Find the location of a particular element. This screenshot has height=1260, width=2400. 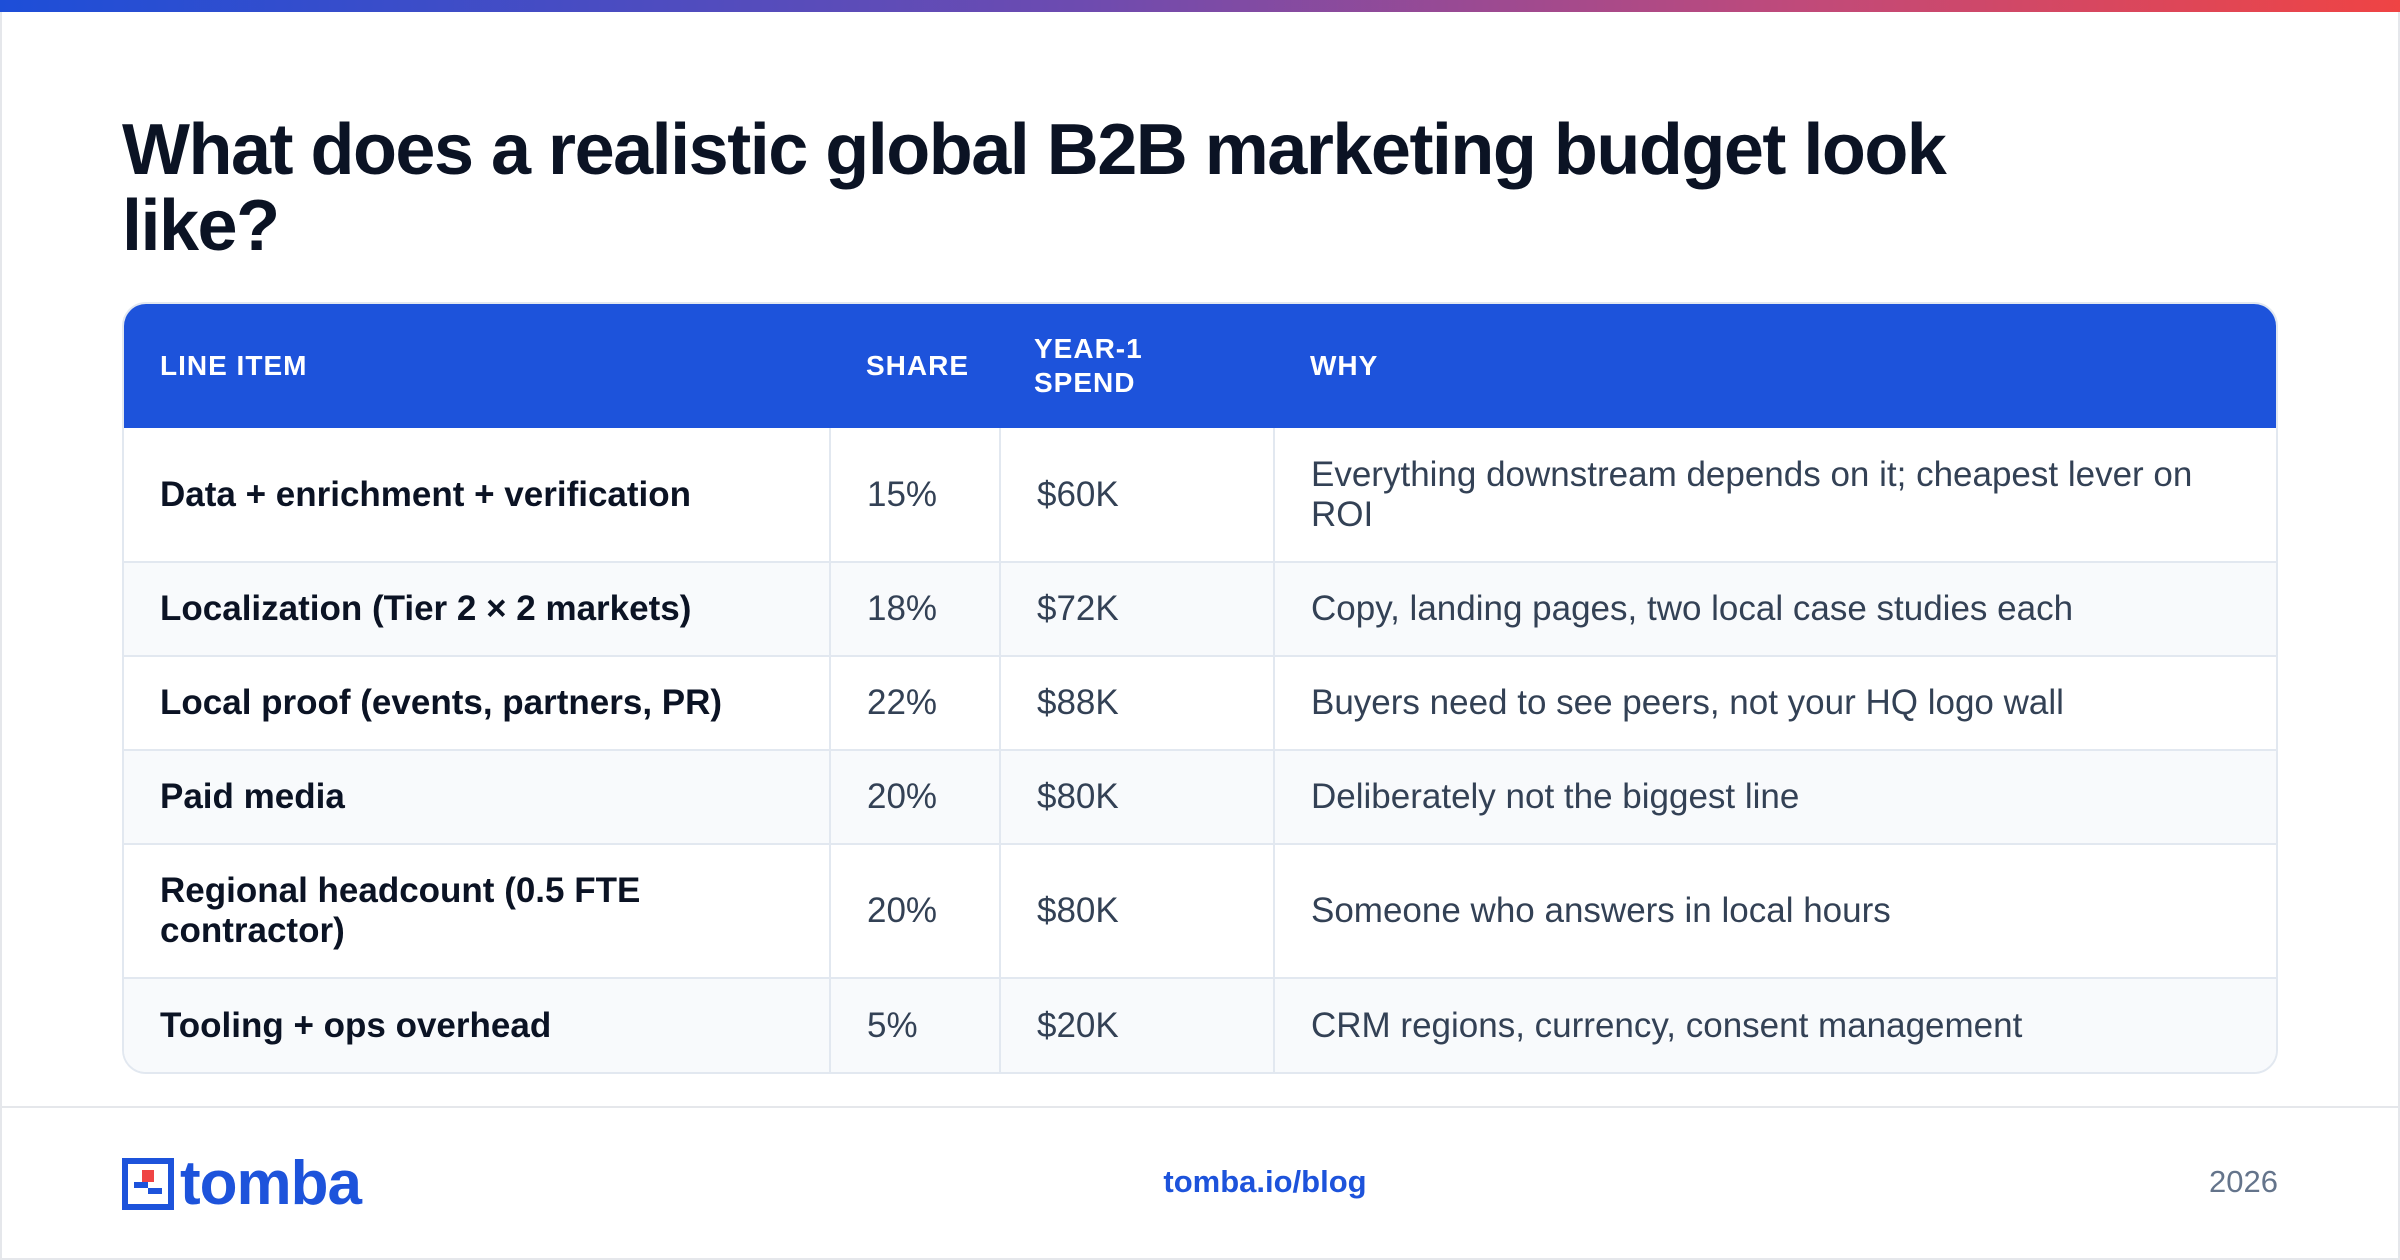

header-spend-line1: YEAR-1 is located at coordinates (1088, 348).